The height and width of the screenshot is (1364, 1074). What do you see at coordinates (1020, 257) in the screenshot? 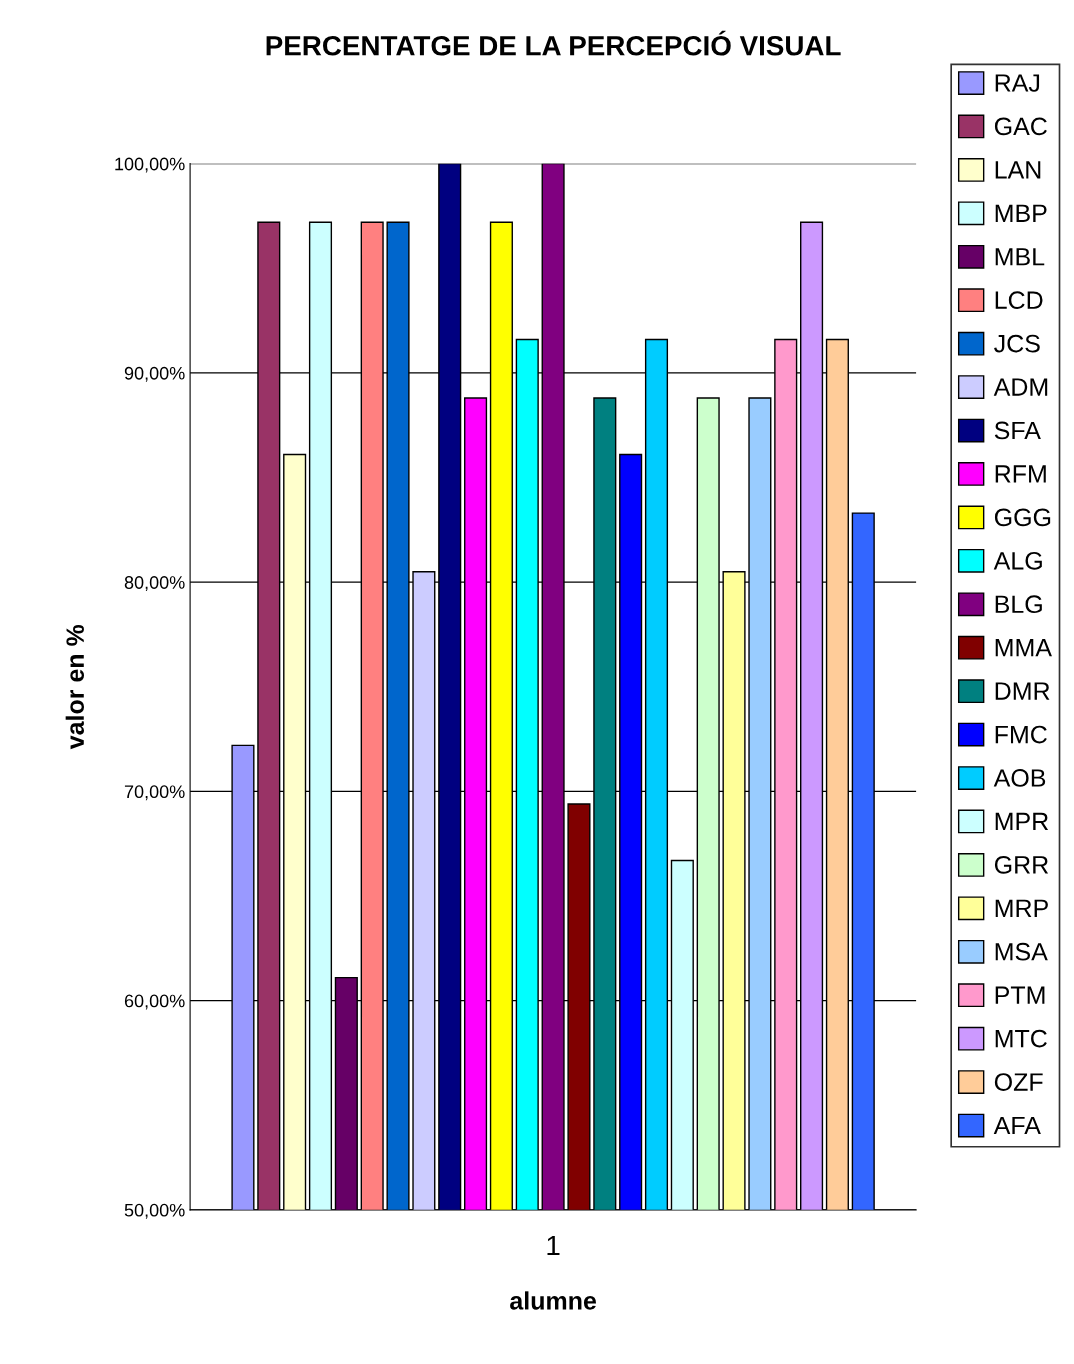
I see `legend-label: MBL` at bounding box center [1020, 257].